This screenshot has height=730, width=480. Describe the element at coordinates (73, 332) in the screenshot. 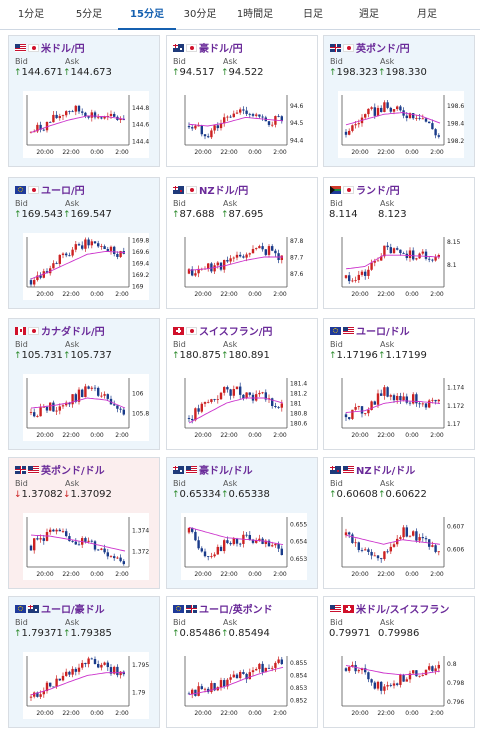

I see `pair-name-link: カナダドル/円` at that location.